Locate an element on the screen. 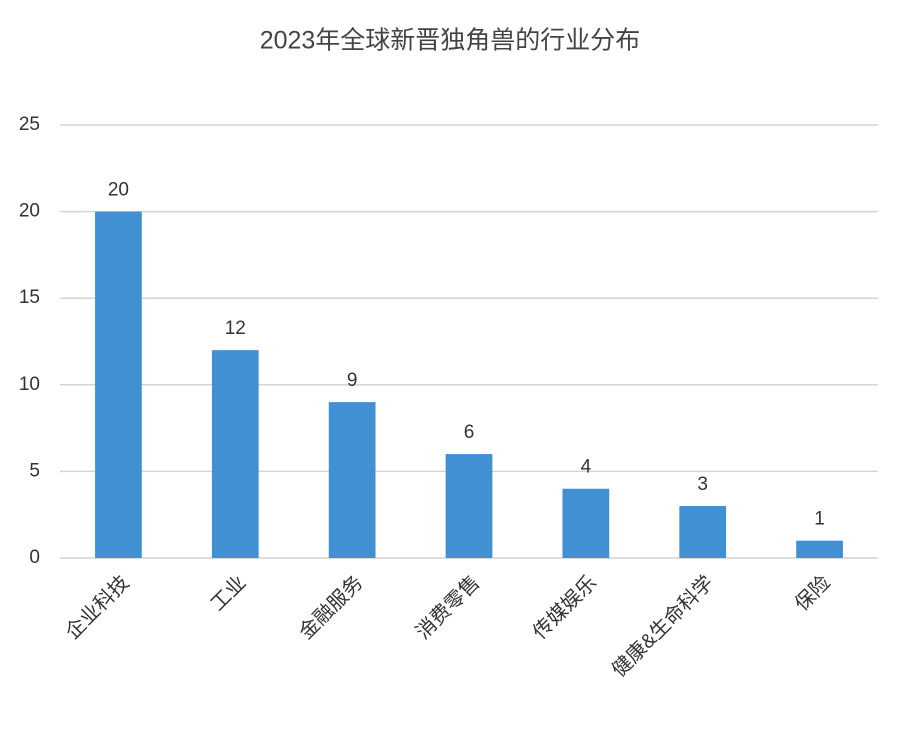 This screenshot has height=754, width=900. data-label: 20 is located at coordinates (118, 190).